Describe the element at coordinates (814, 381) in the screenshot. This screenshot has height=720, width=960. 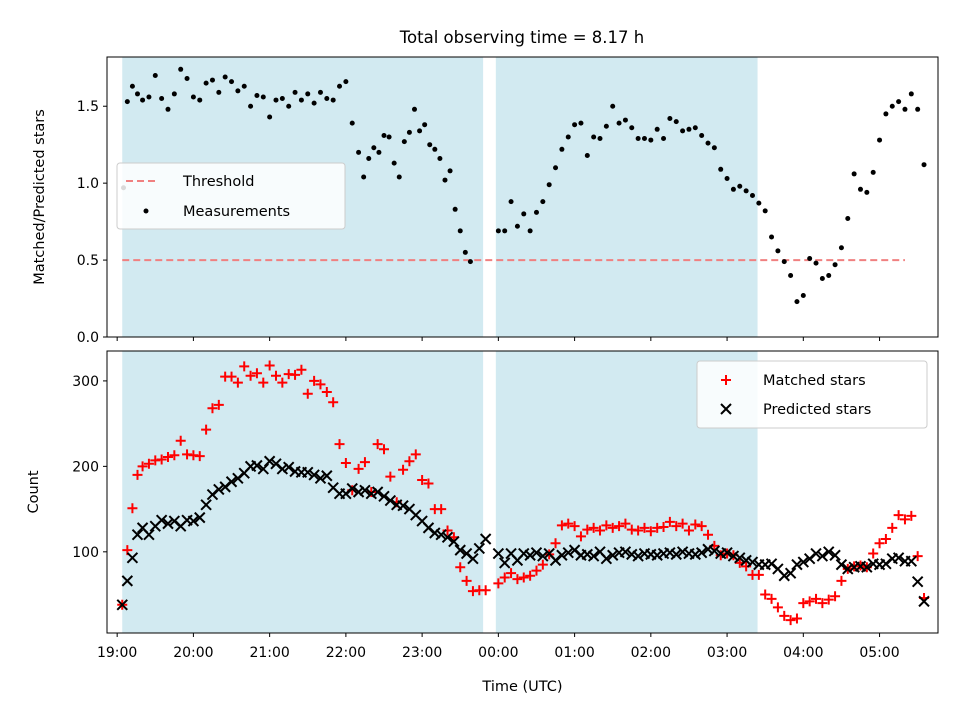
I see `legend-matched-label: Matched stars` at that location.